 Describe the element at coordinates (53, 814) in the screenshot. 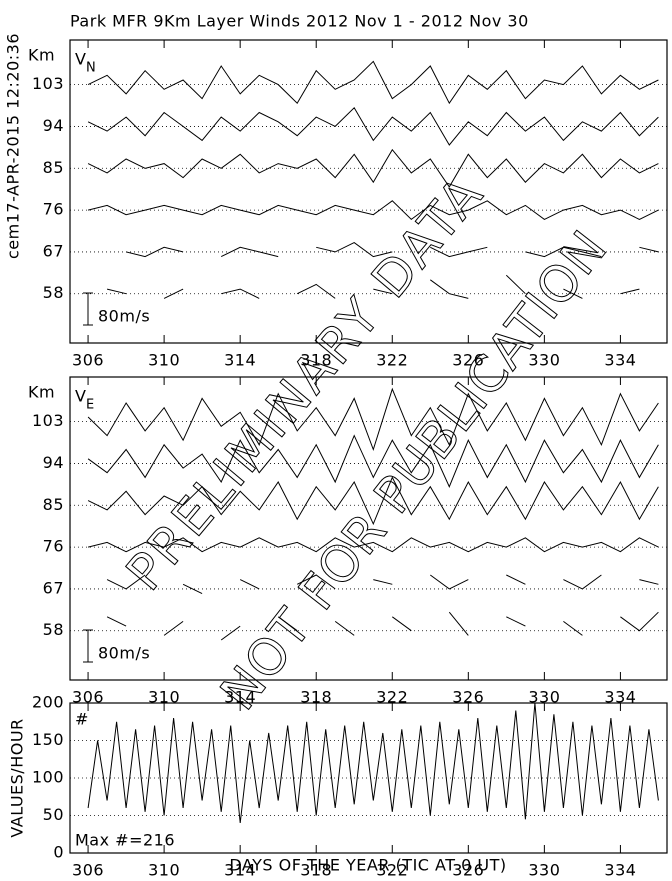

I see `y-tick-label: 50` at that location.